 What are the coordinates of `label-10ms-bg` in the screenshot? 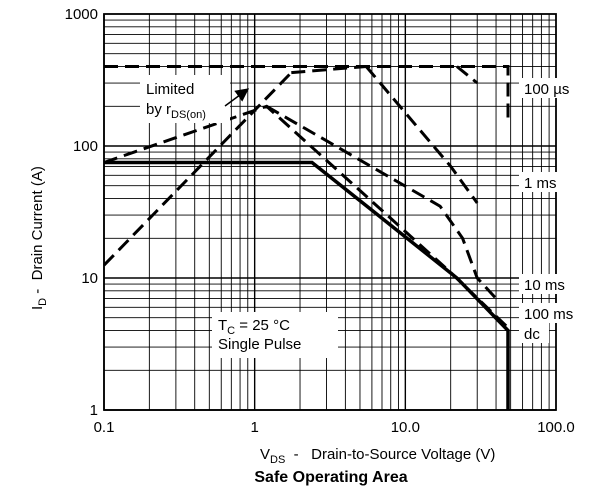 It's located at (548, 284).